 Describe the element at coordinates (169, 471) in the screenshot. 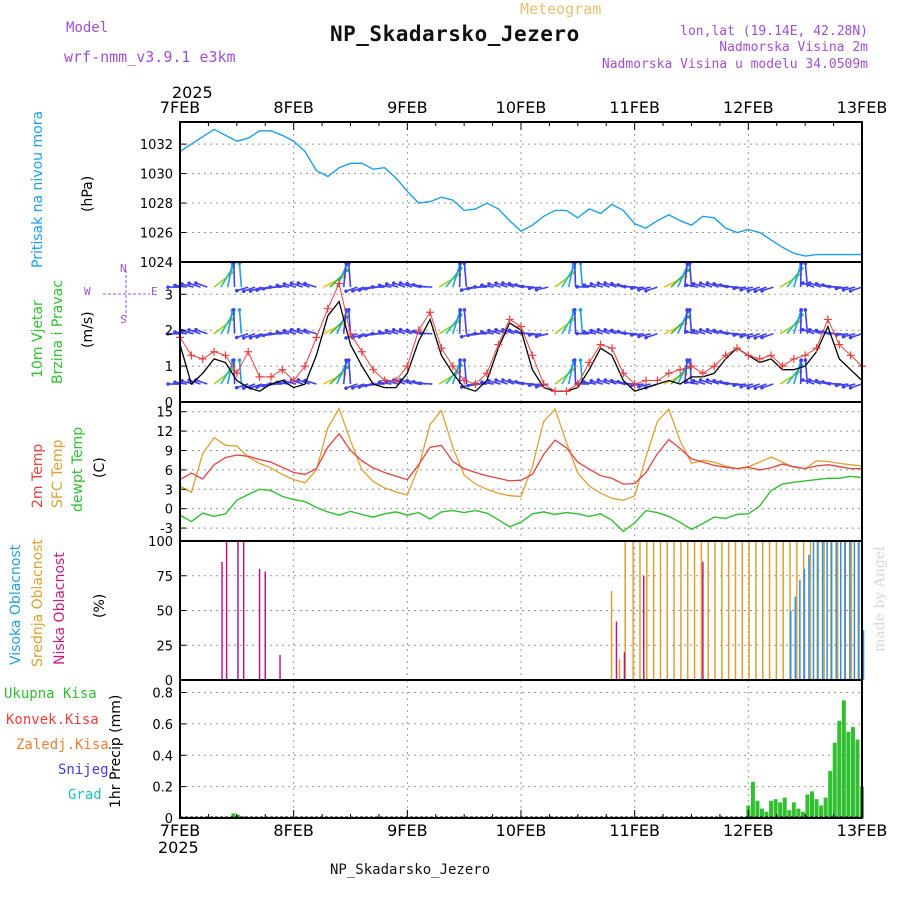

I see `y-tick-label: 6` at that location.